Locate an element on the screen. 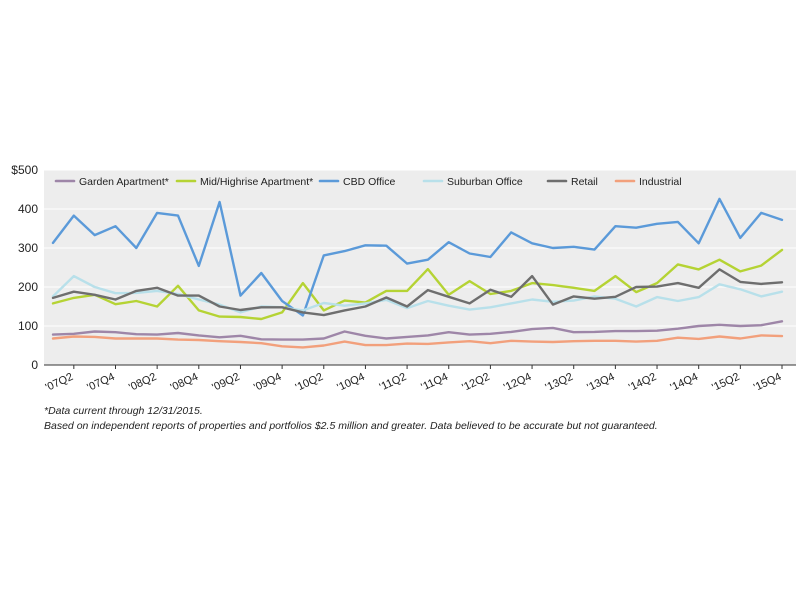 This screenshot has height=600, width=800. x-tick-label: '10Q4 is located at coordinates (350, 382).